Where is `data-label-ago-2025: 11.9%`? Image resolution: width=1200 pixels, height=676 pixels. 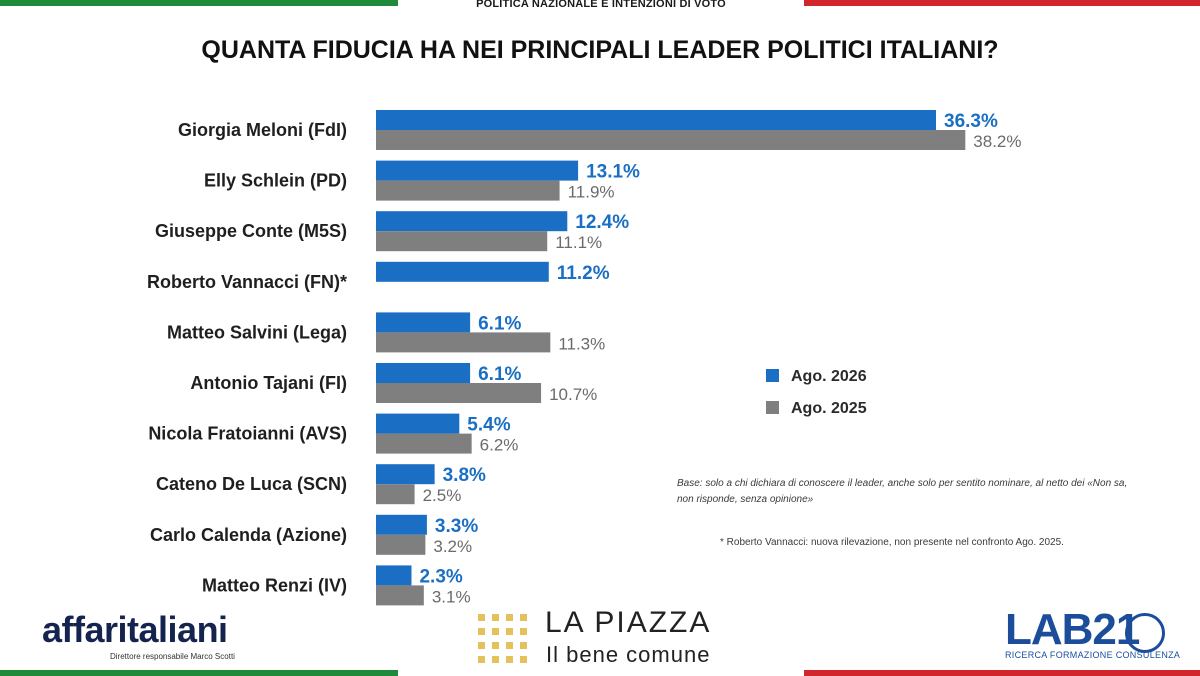
data-label-ago-2025: 11.9% is located at coordinates (591, 192).